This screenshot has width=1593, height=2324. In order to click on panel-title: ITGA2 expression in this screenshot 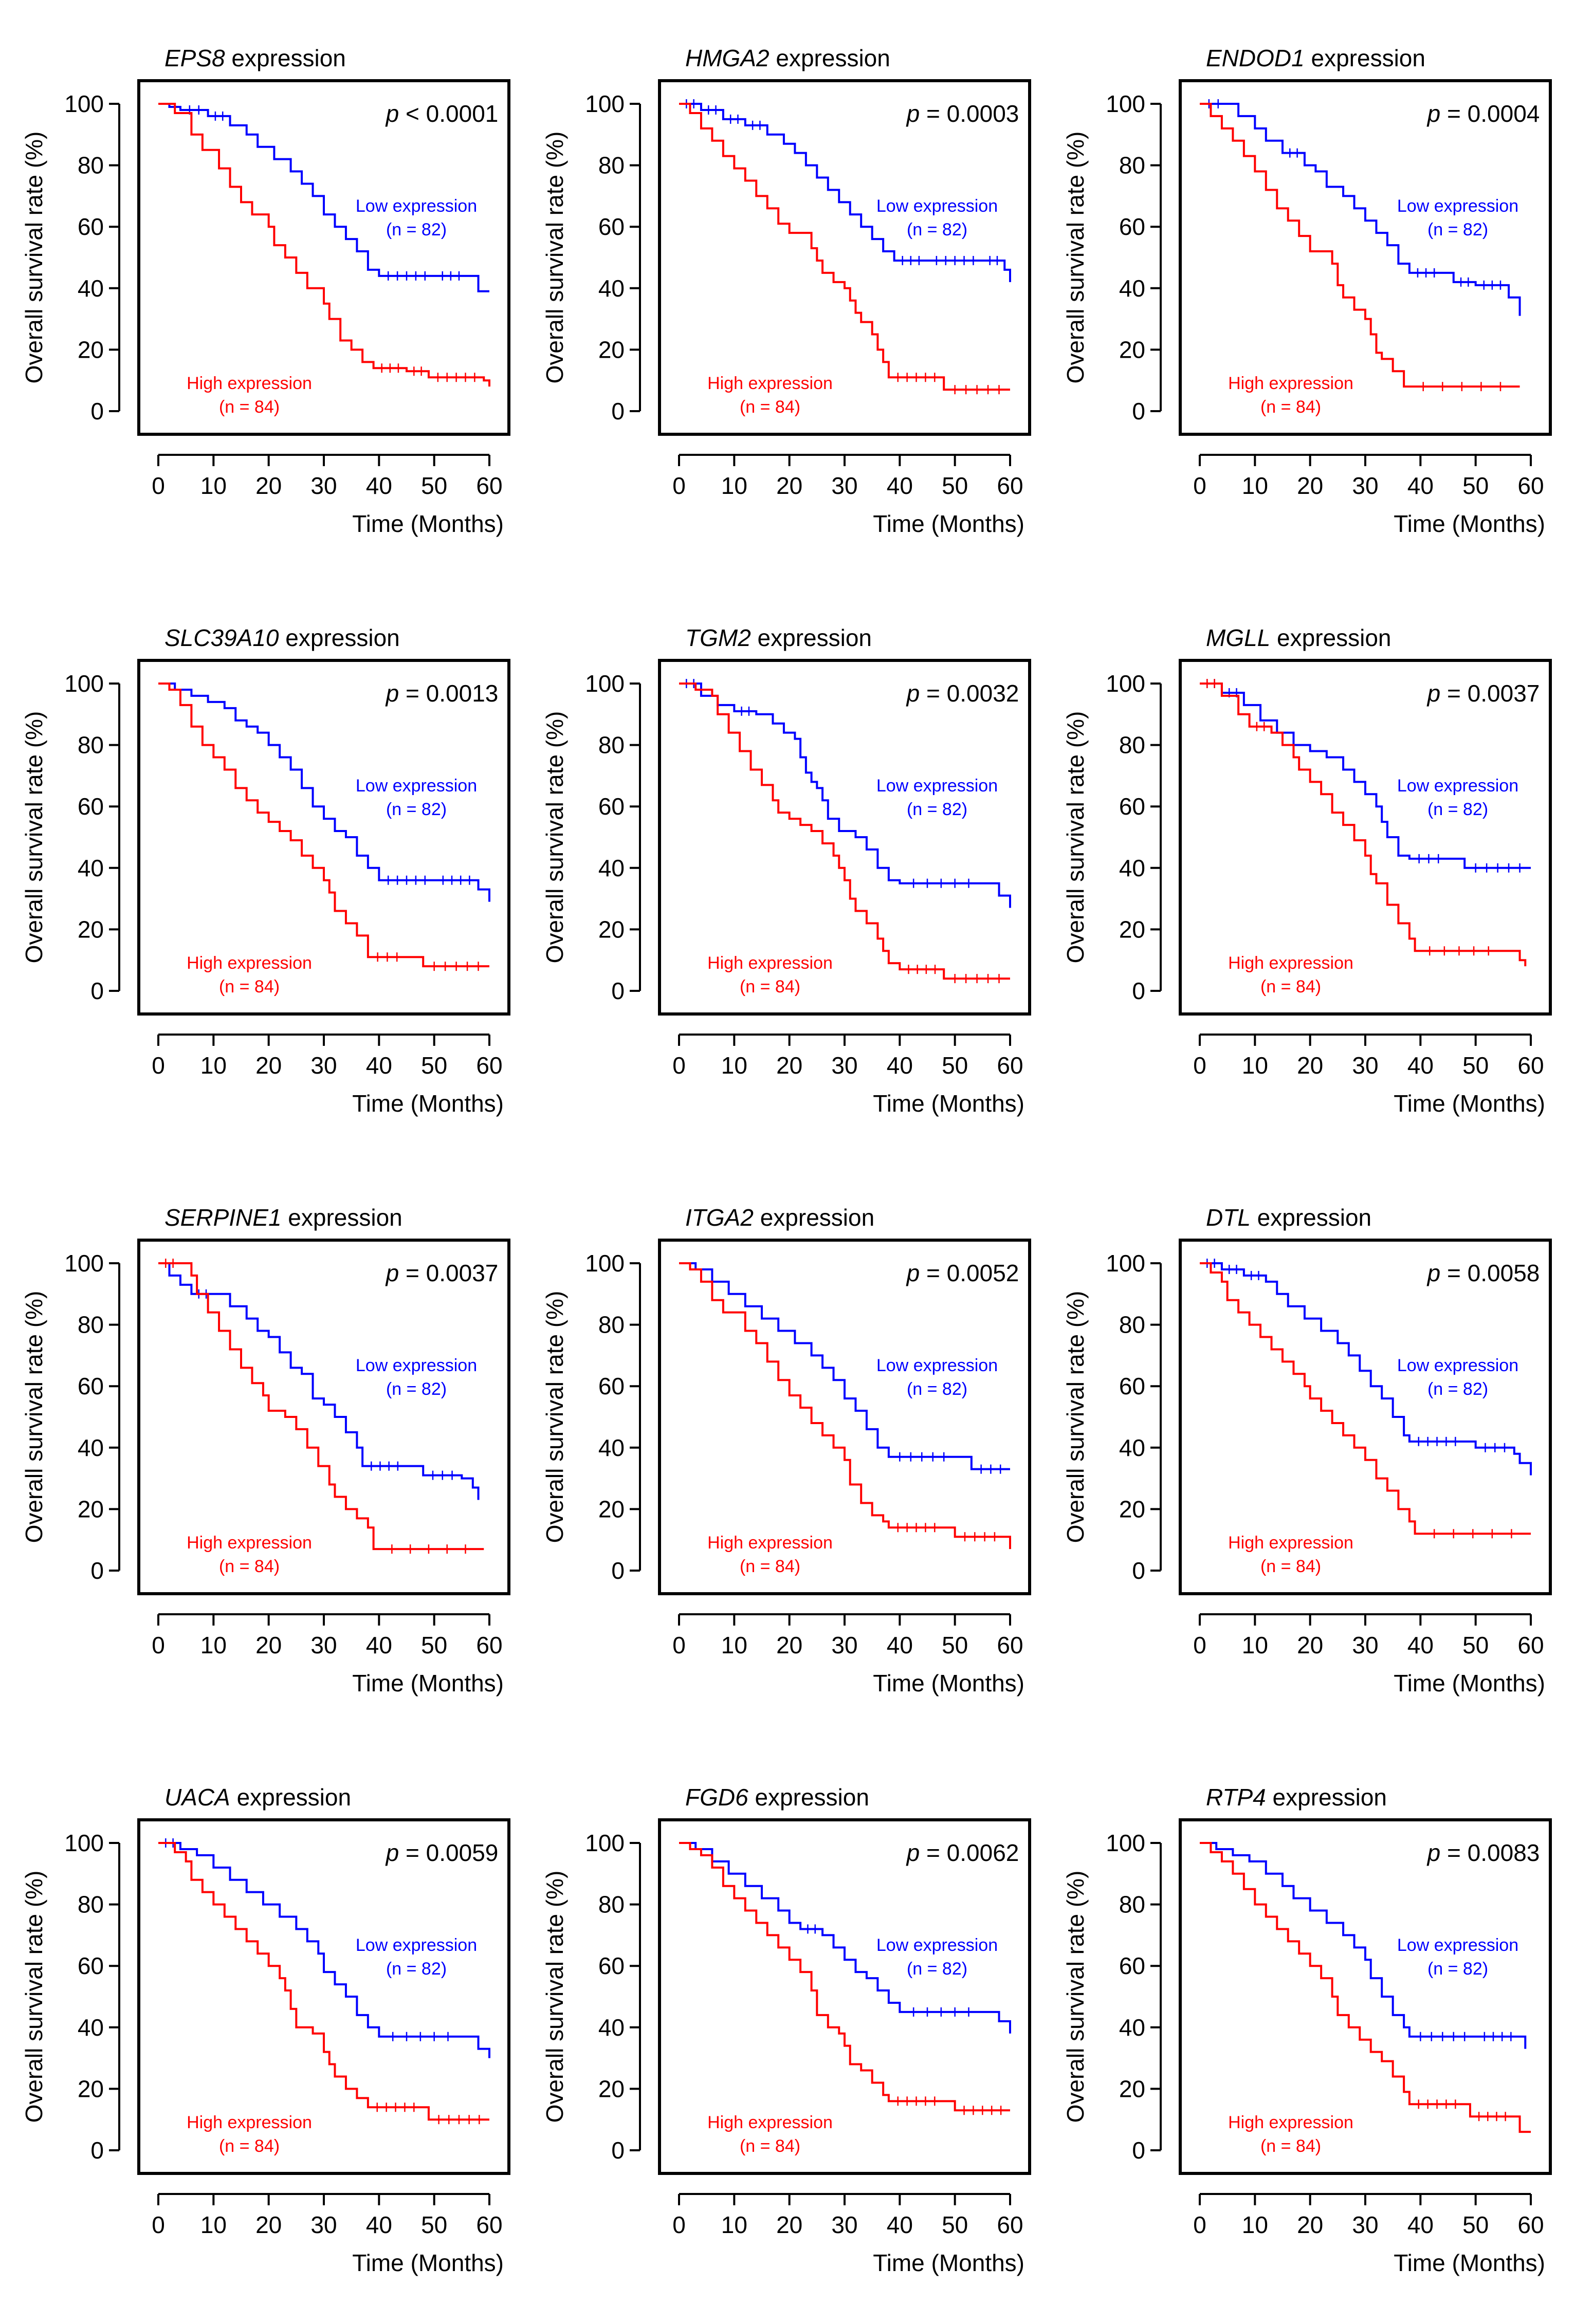, I will do `click(779, 1218)`.